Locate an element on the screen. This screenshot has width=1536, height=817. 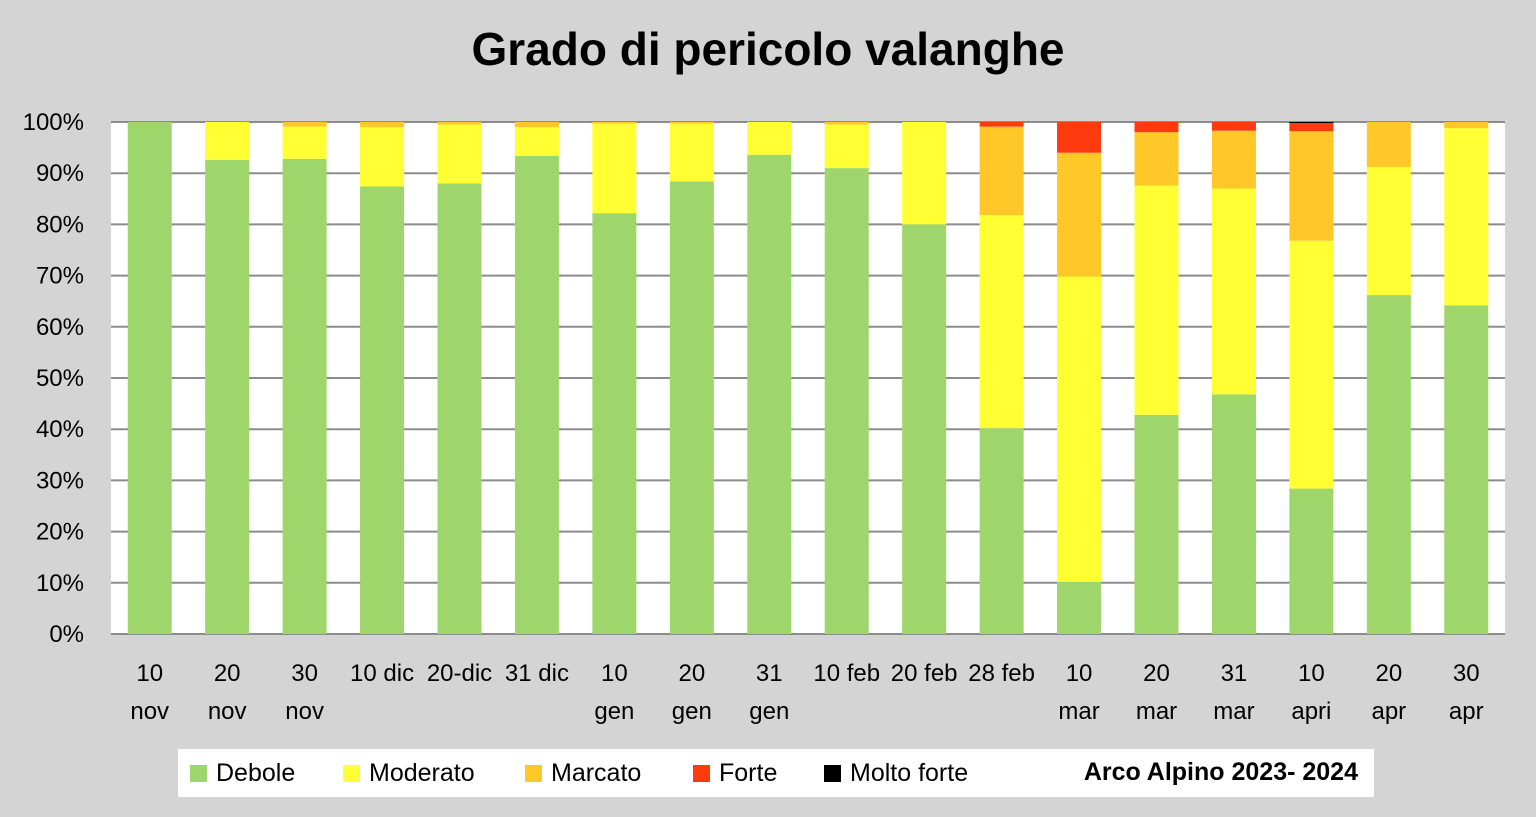
legend-item-moderato: Moderato is located at coordinates (409, 773).